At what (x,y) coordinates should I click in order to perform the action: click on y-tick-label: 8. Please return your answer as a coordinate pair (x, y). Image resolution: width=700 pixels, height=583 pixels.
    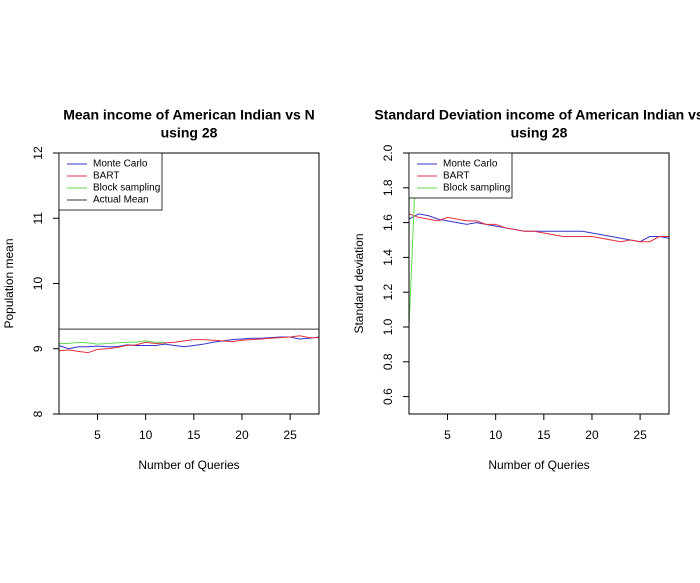
    Looking at the image, I should click on (38, 413).